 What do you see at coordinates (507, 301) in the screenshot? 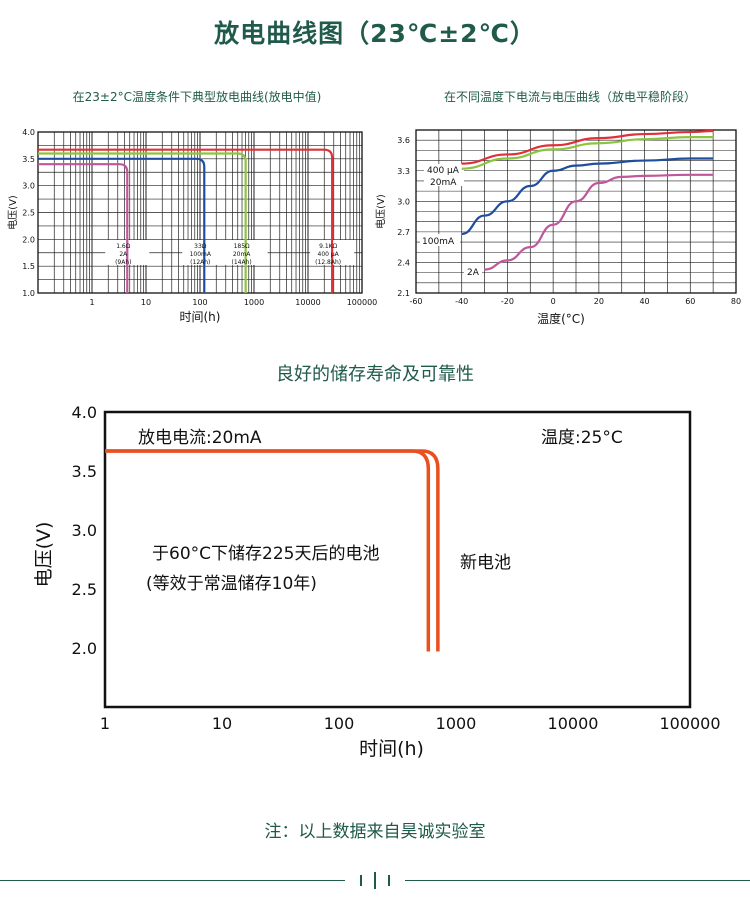
I see `x-tick-label: -20` at bounding box center [507, 301].